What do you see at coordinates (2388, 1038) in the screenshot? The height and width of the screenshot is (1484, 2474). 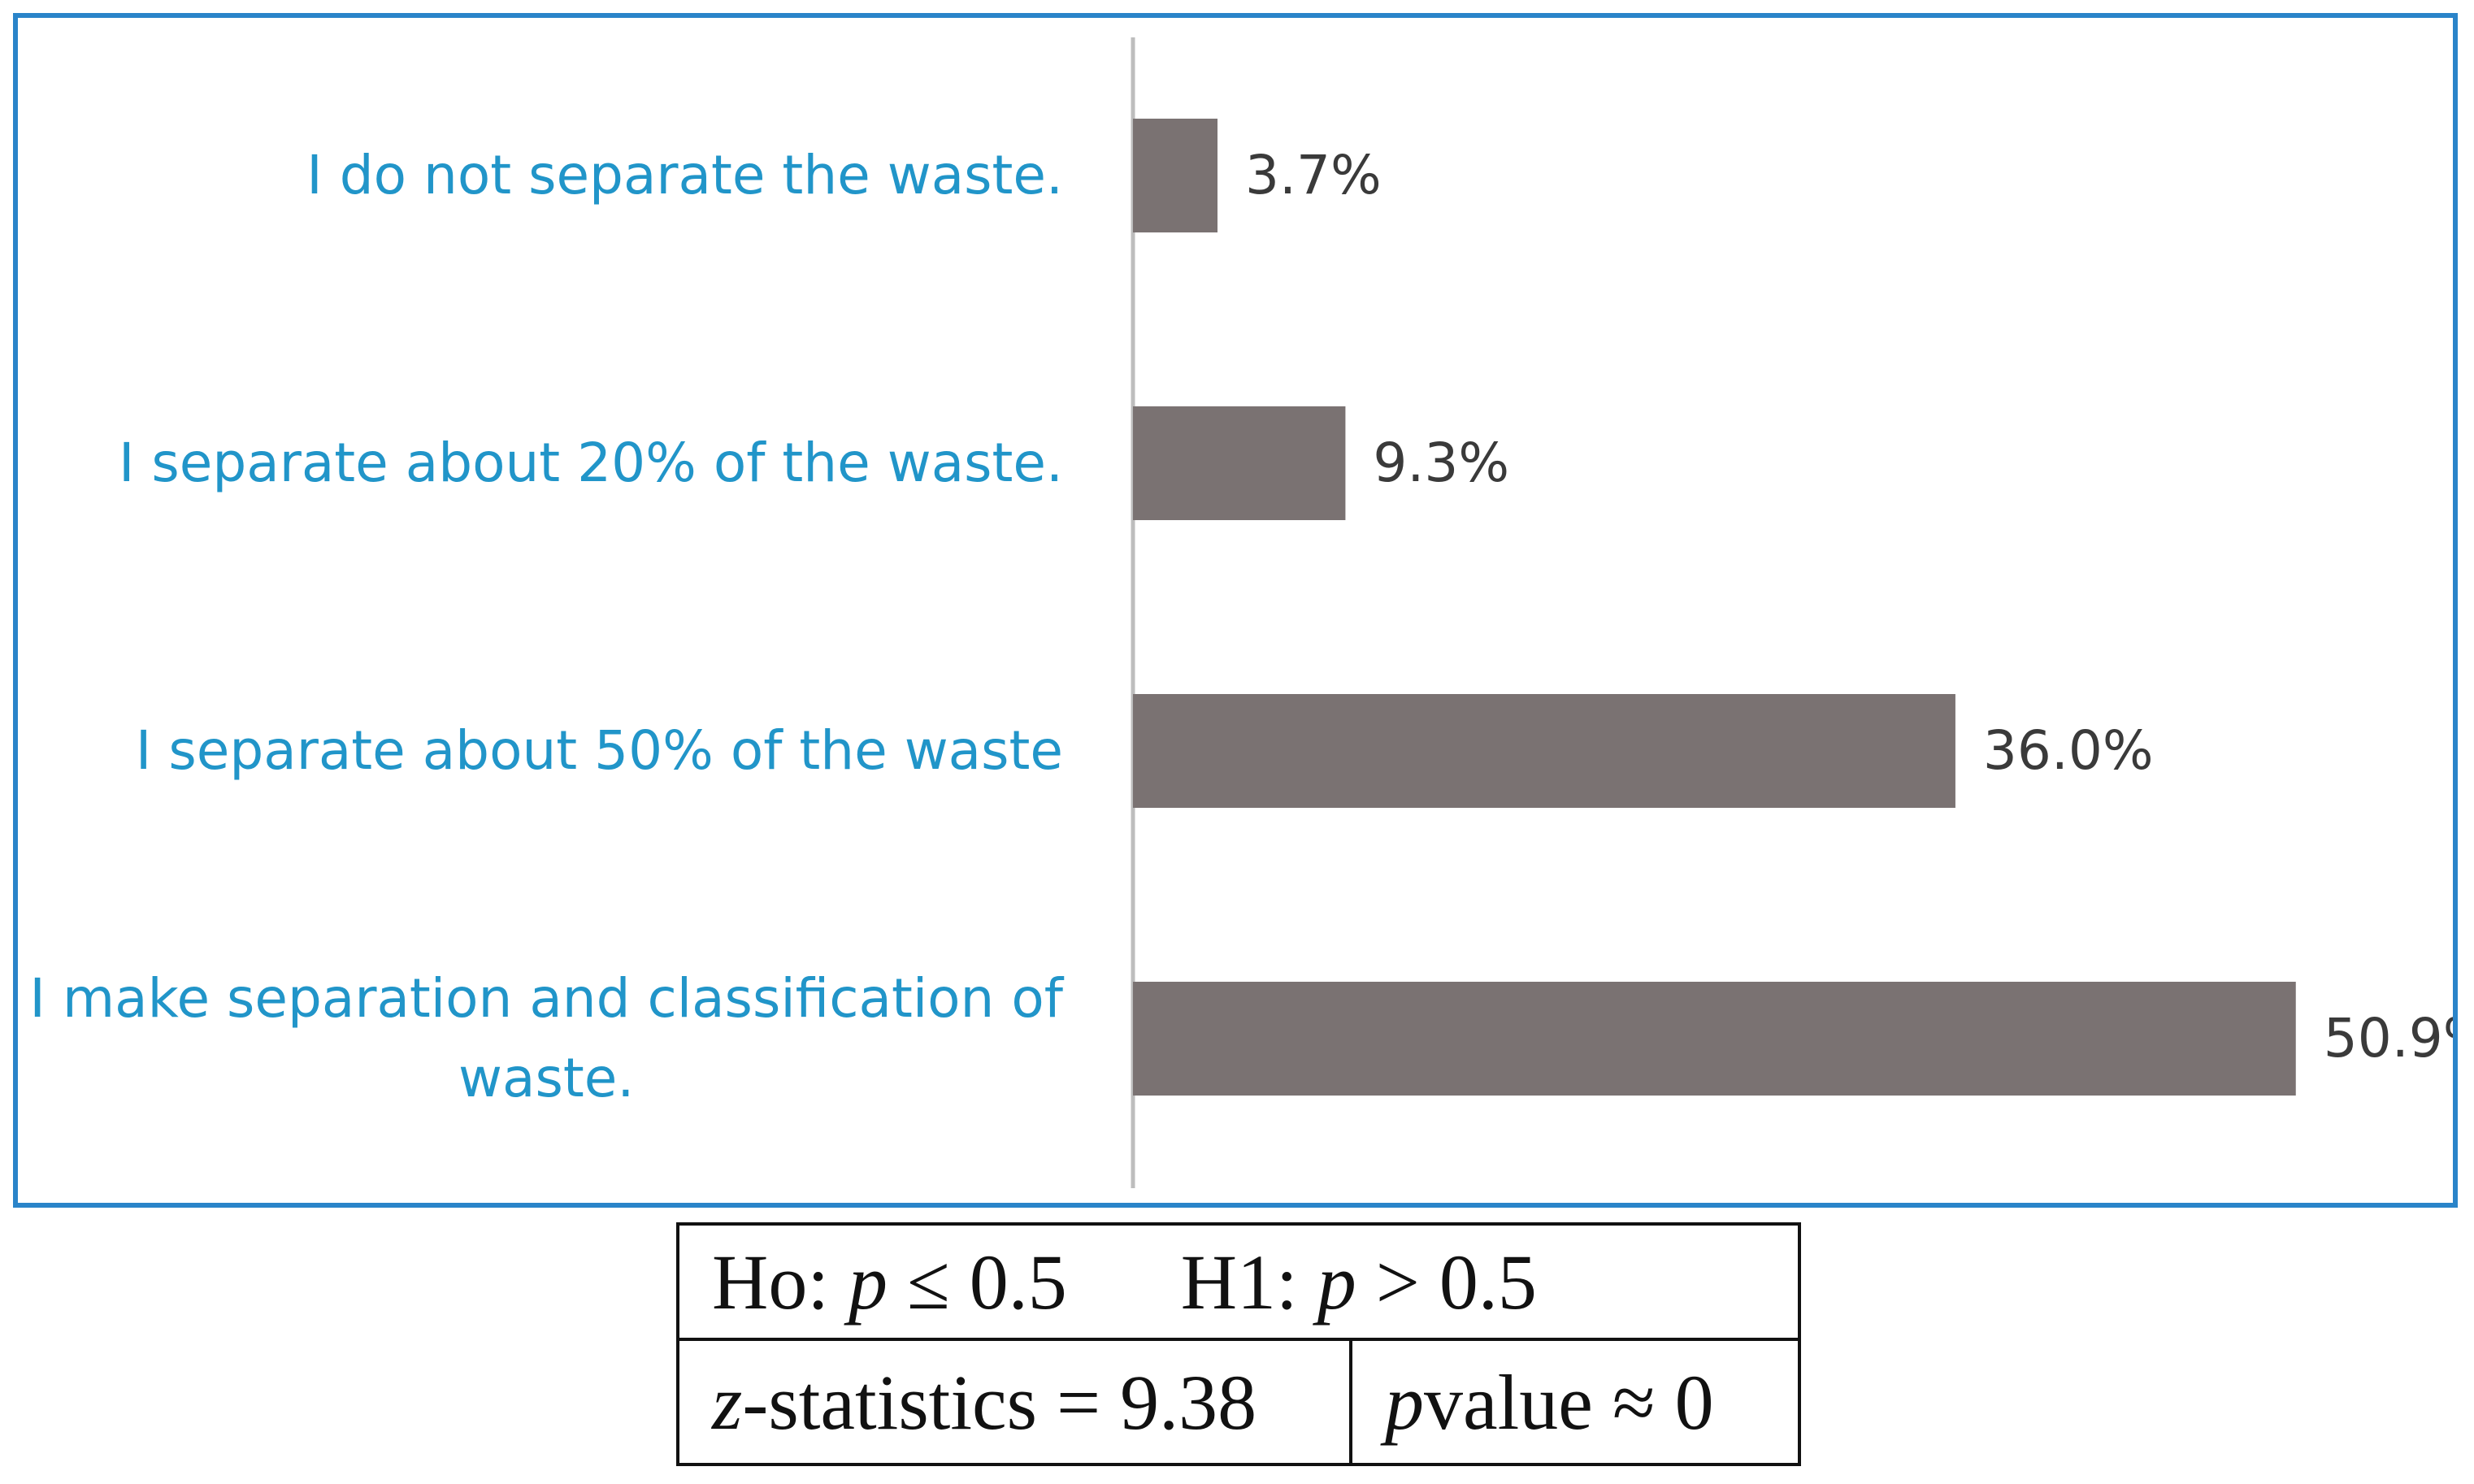 I see `bar-value-label: 50.9%` at bounding box center [2388, 1038].